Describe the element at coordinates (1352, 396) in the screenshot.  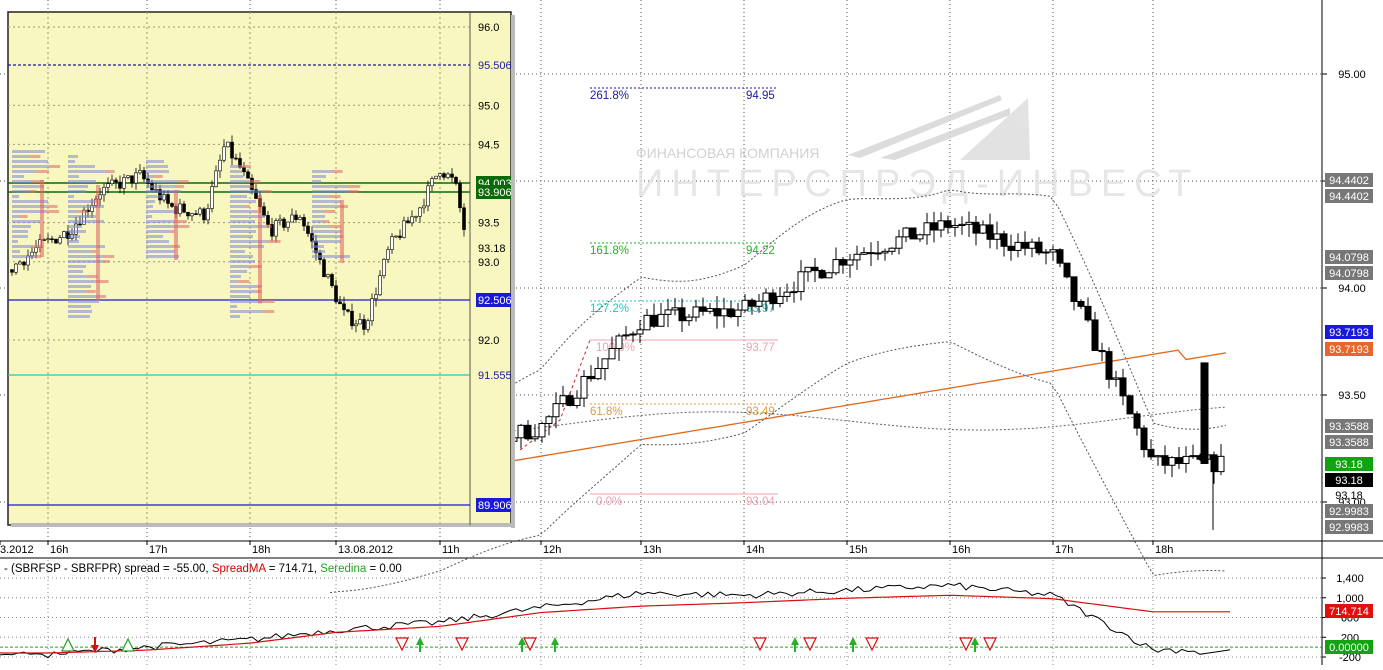
I see `y-tick-label: 93.50` at that location.